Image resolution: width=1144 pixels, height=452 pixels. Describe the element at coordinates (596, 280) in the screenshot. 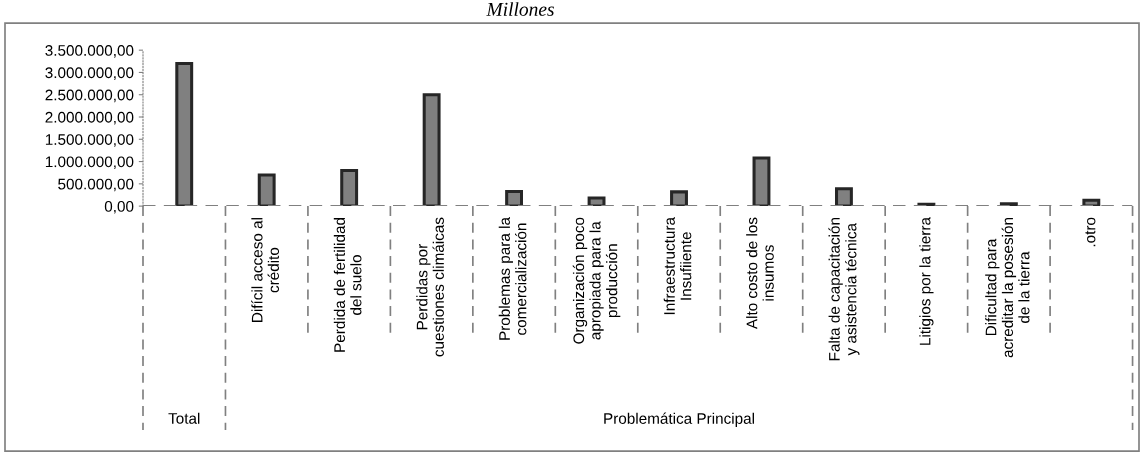

I see `x-tick-label: Organización poco apropiada para la producción` at that location.